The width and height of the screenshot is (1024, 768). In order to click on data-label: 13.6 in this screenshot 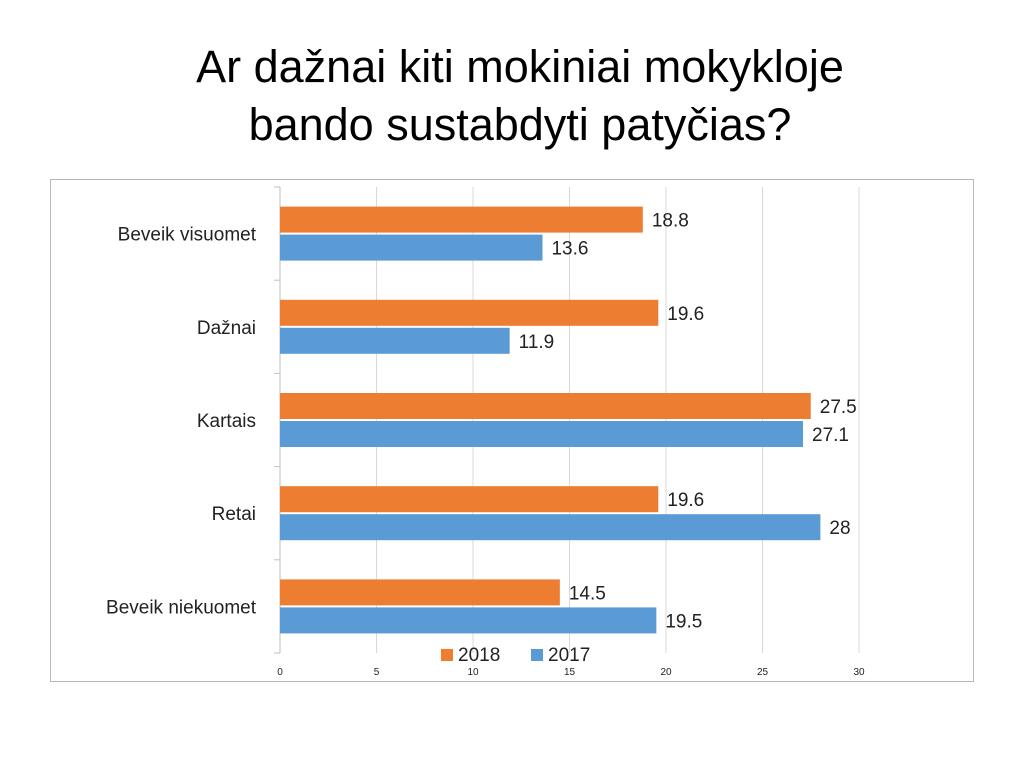, I will do `click(569, 249)`.